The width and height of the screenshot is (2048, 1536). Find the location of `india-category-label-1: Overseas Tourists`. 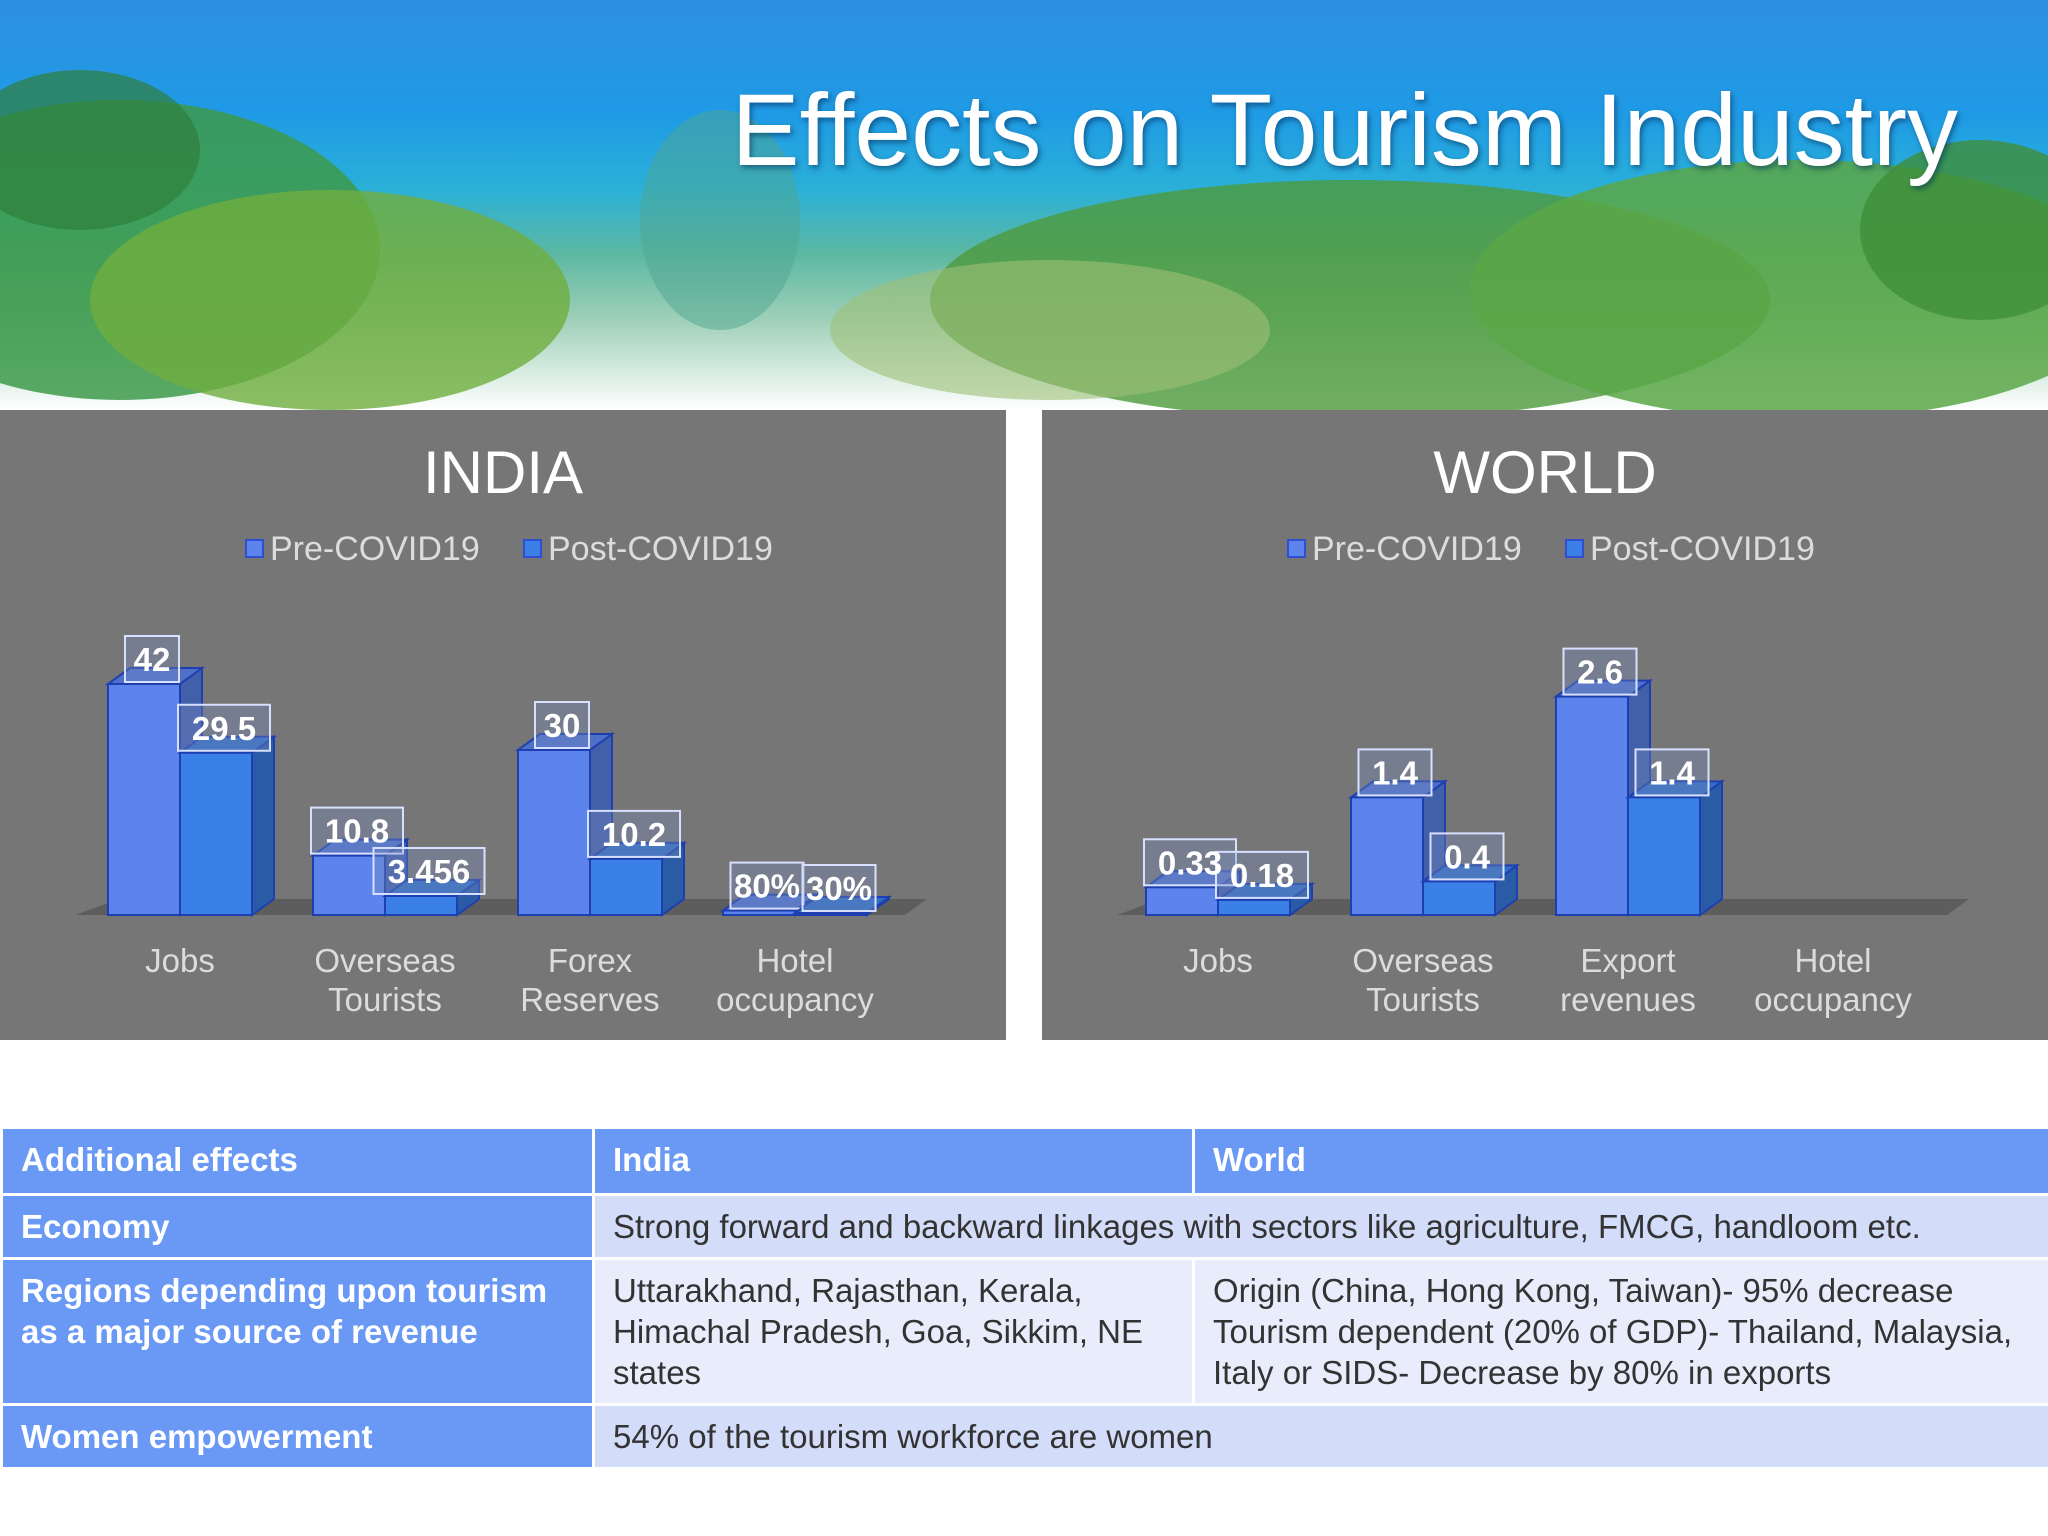

india-category-label-1: Overseas Tourists is located at coordinates (384, 980).